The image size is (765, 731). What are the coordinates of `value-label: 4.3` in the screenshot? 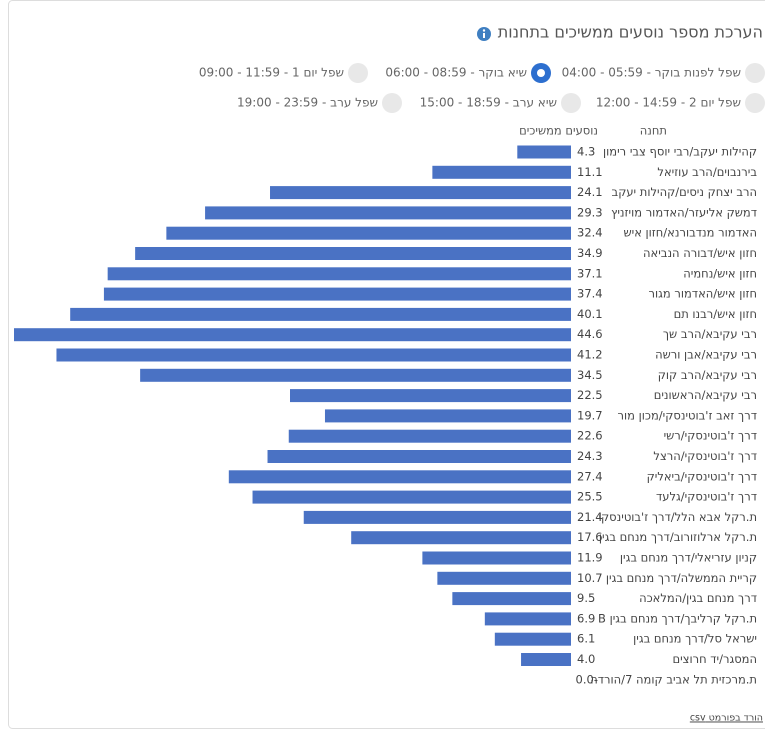 It's located at (586, 152).